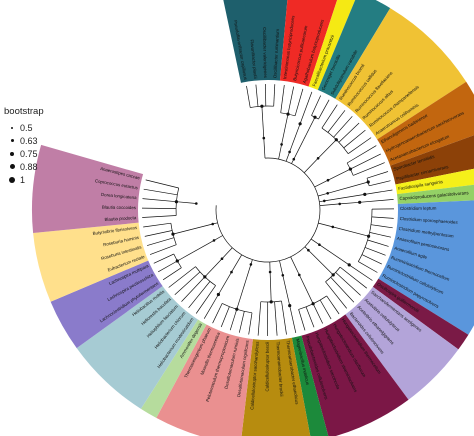  Describe the element at coordinates (115, 230) in the screenshot. I see `taxon-label: Butyrivibrio fibrisolvens` at that location.